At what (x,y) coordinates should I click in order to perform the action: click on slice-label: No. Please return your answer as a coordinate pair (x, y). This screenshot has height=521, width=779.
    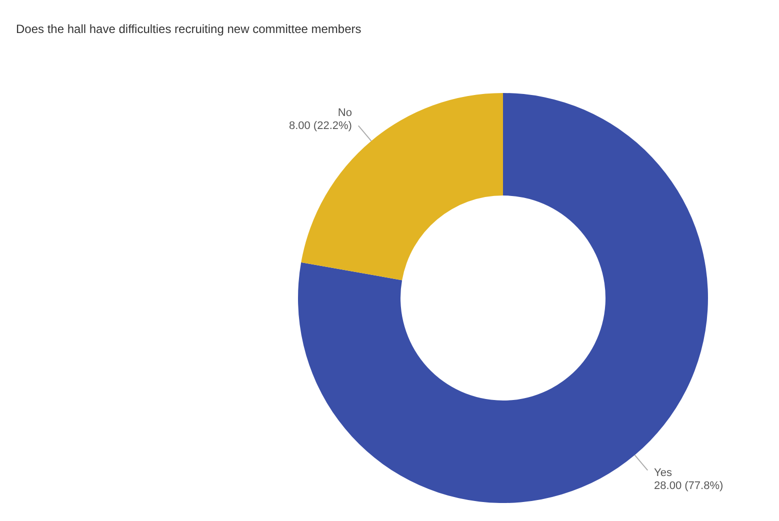
    Looking at the image, I should click on (345, 112).